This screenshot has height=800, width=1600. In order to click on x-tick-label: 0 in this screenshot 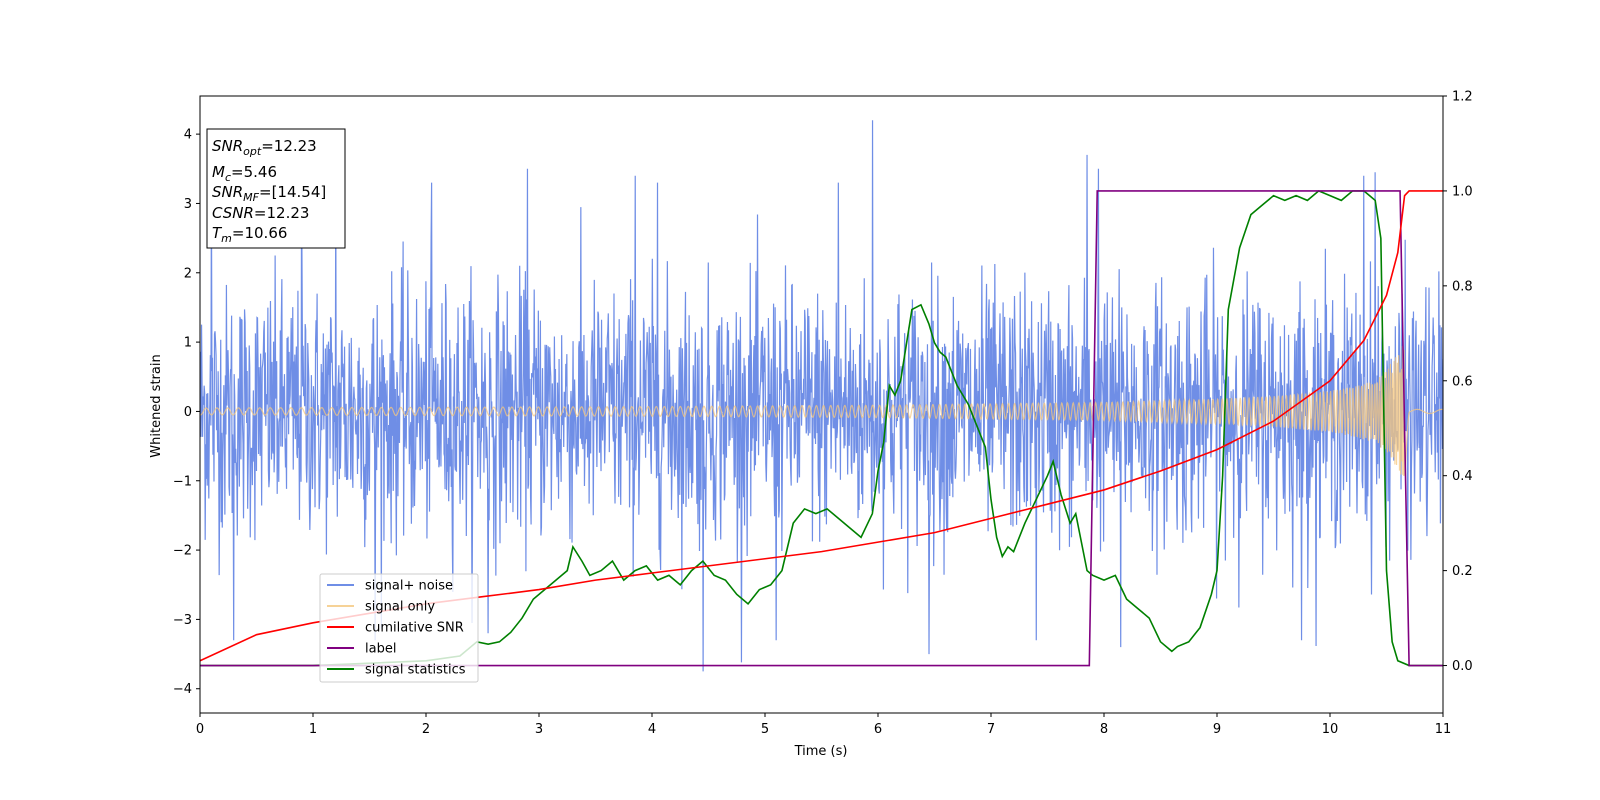, I will do `click(200, 729)`.